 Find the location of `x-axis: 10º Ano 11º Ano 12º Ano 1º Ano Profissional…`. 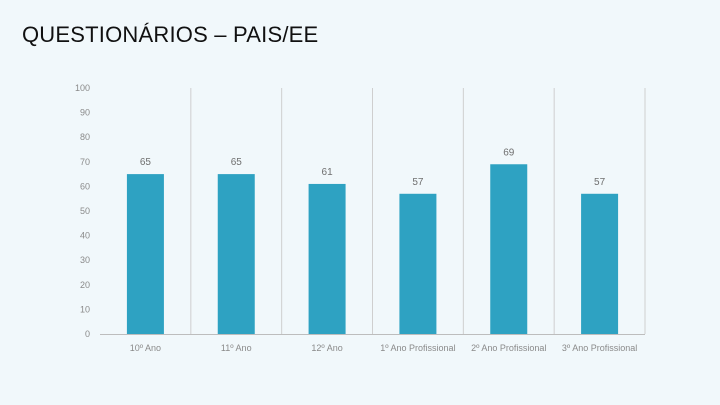

x-axis: 10º Ano 11º Ano 12º Ano 1º Ano Profissional… is located at coordinates (384, 348).